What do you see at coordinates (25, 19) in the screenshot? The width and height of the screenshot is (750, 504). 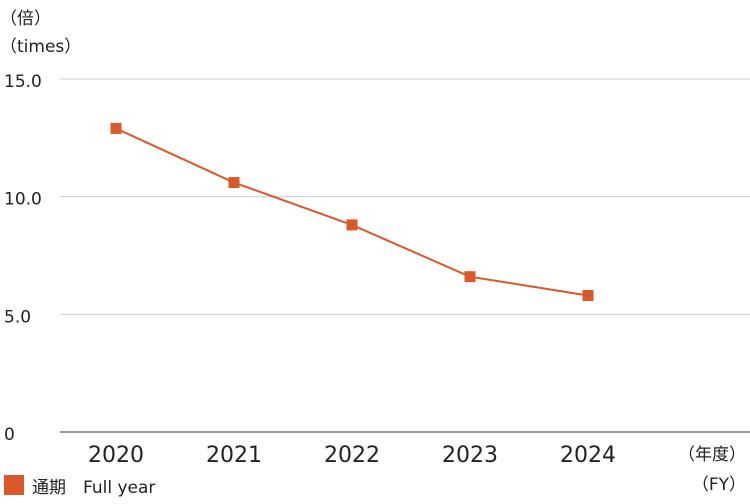 I see `y-axis-label: （倍）` at bounding box center [25, 19].